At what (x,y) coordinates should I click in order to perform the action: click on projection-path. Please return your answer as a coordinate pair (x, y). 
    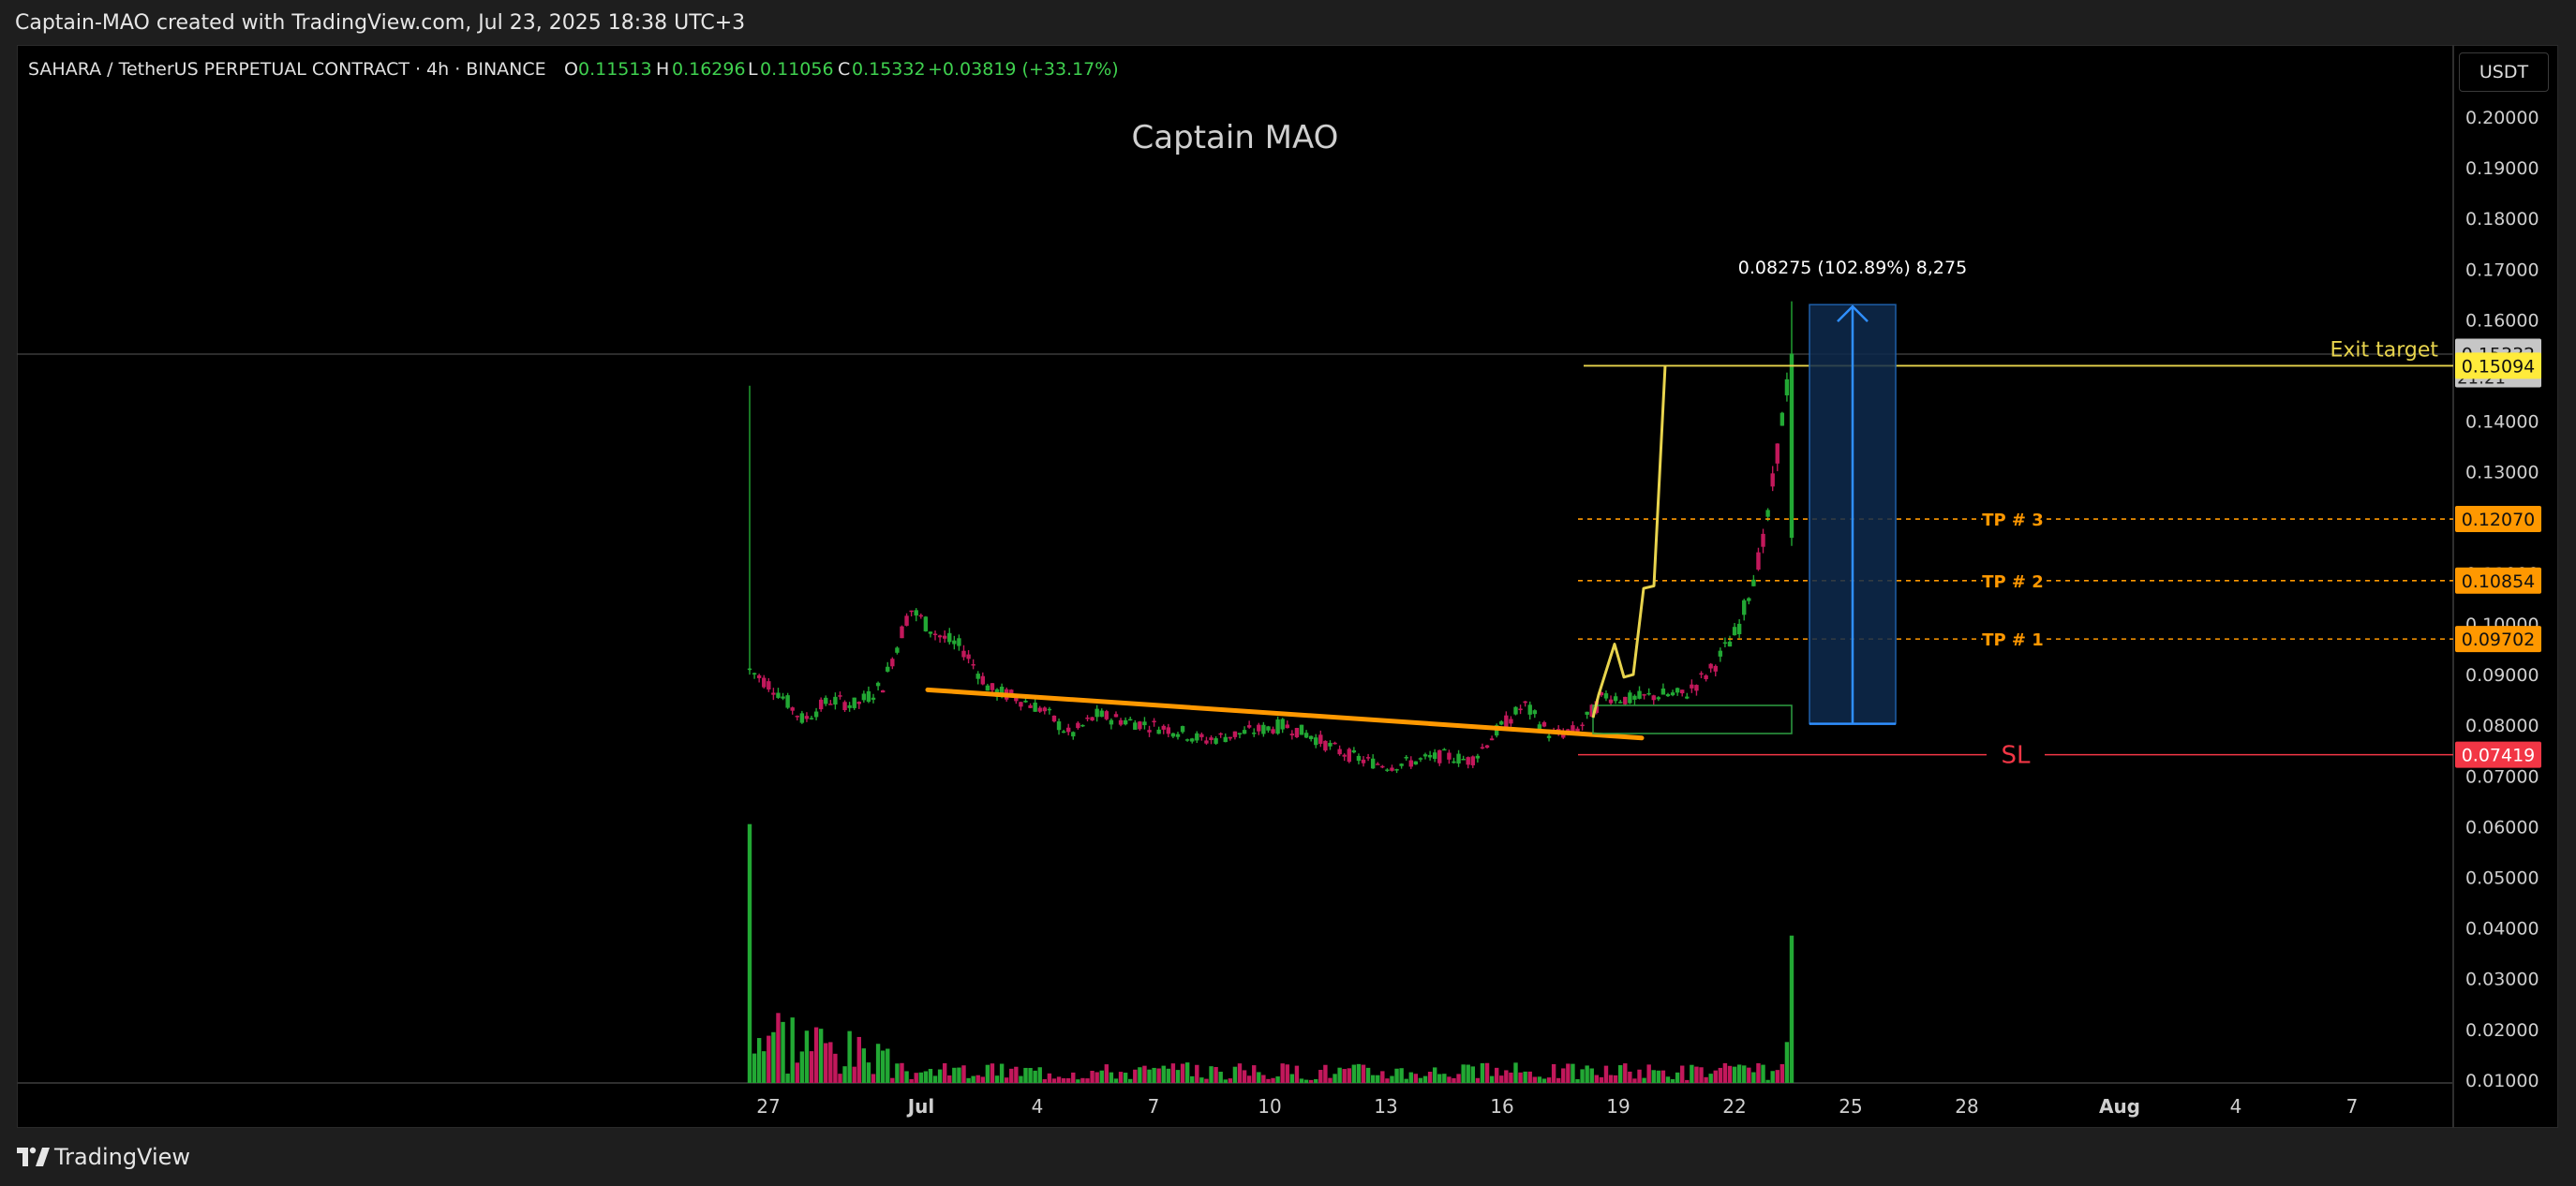
    Looking at the image, I should click on (1629, 542).